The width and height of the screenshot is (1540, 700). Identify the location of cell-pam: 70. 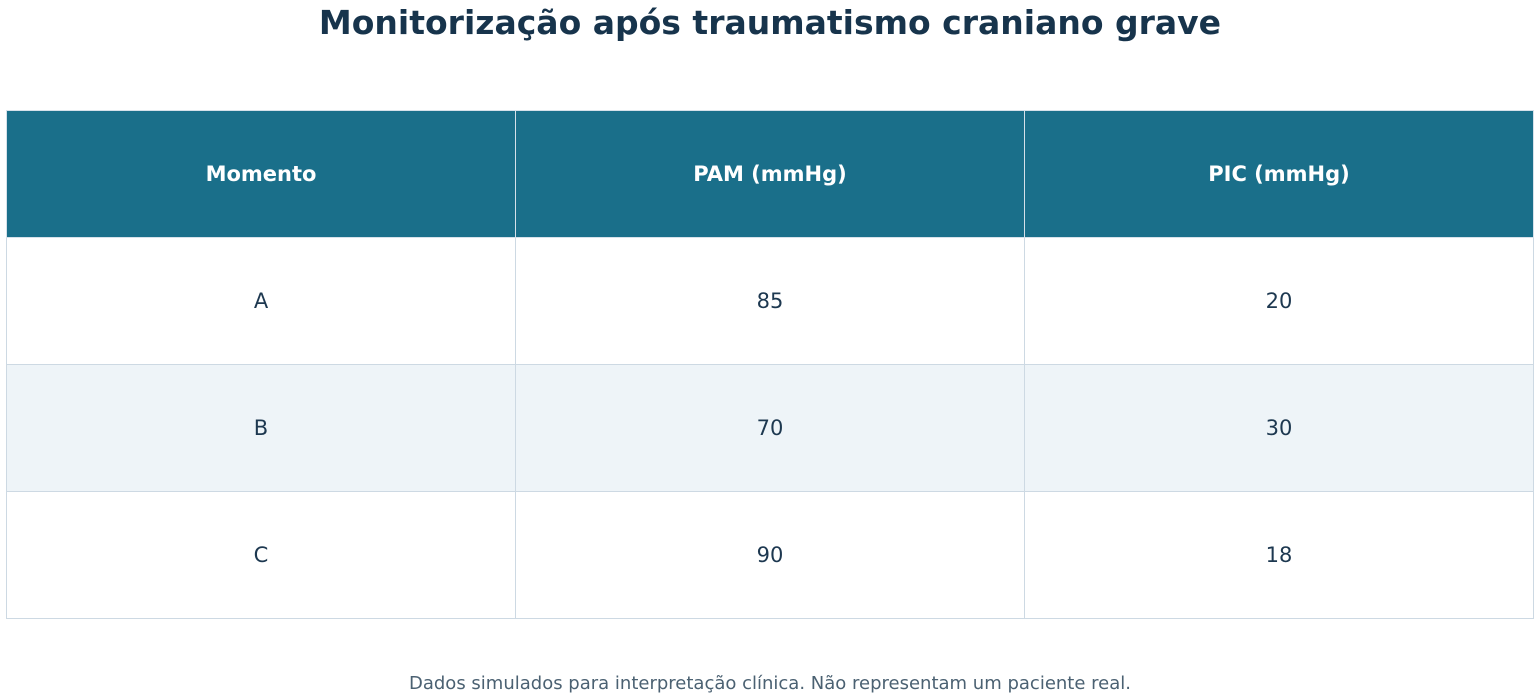
(770, 428).